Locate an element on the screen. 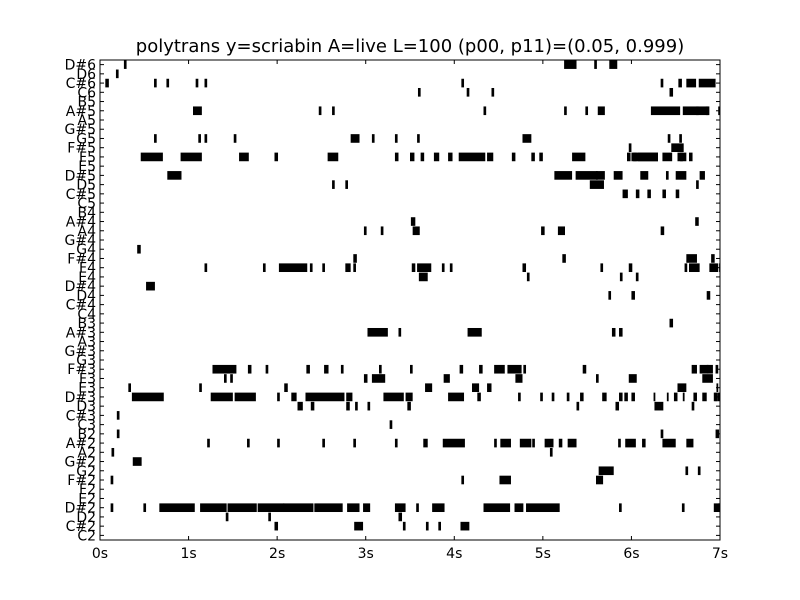 Image resolution: width=800 pixels, height=600 pixels. ytick-label-d4: D4 is located at coordinates (86, 296).